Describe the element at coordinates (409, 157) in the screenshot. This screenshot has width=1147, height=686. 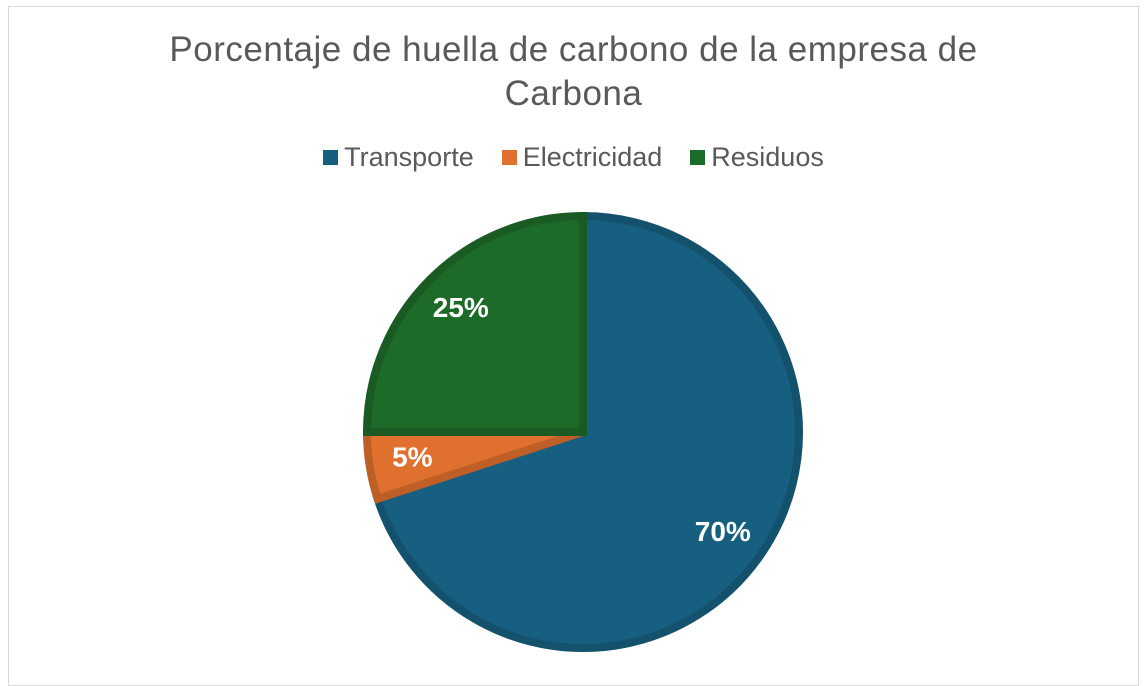
I see `legend-label: Transporte` at that location.